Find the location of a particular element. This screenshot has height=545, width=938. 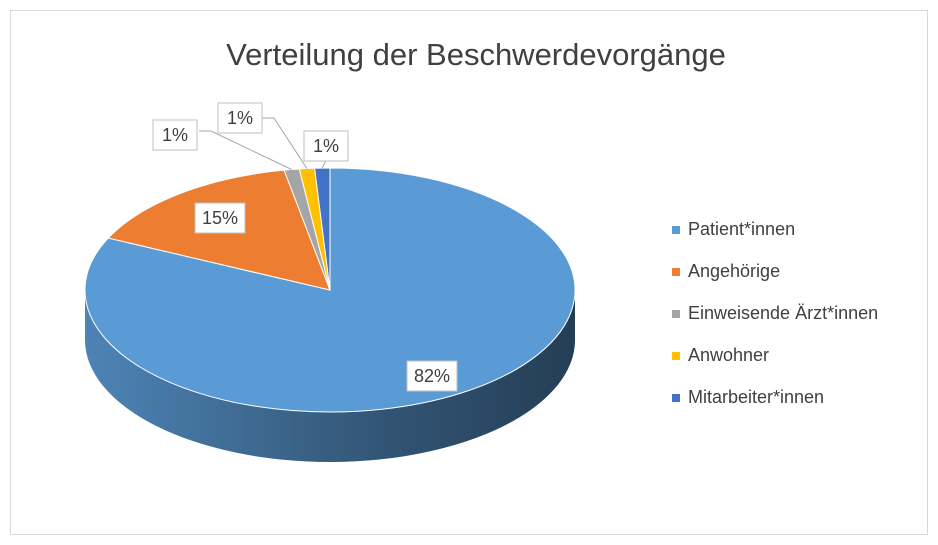

legend-label: Anwohner is located at coordinates (728, 355).